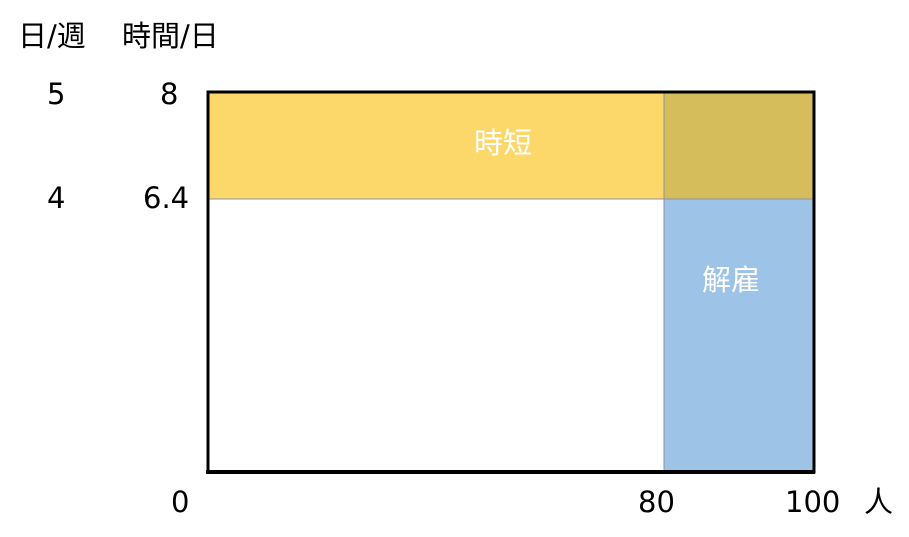 The image size is (909, 537). What do you see at coordinates (180, 502) in the screenshot?
I see `x-tick-0: 0` at bounding box center [180, 502].